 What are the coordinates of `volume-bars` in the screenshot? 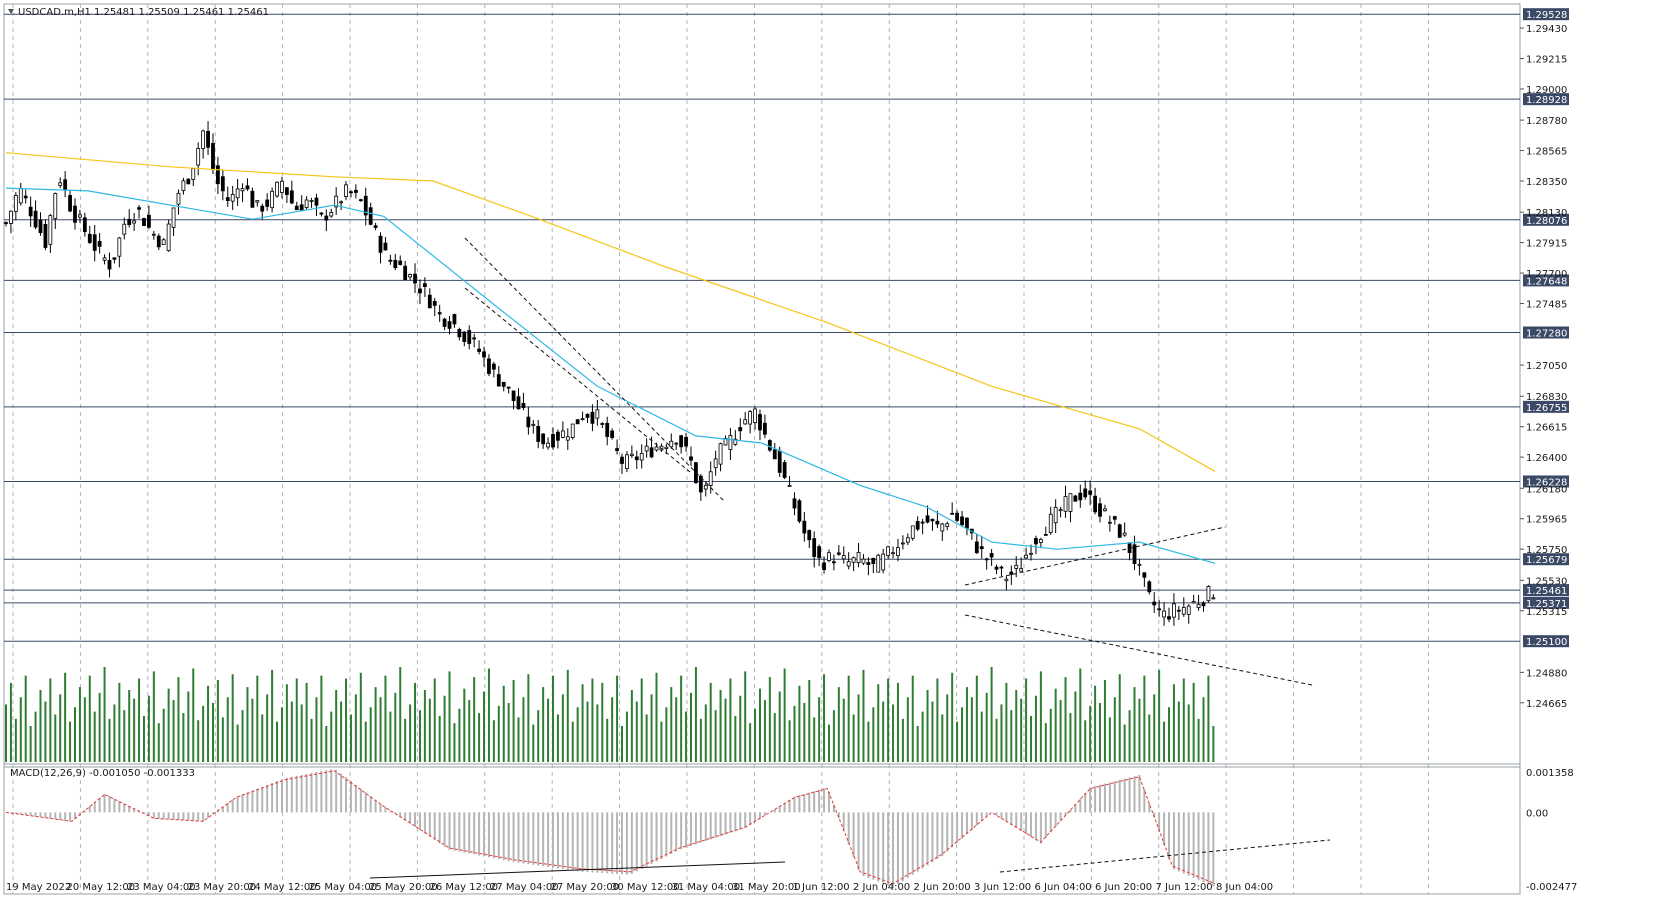 It's located at (610, 714).